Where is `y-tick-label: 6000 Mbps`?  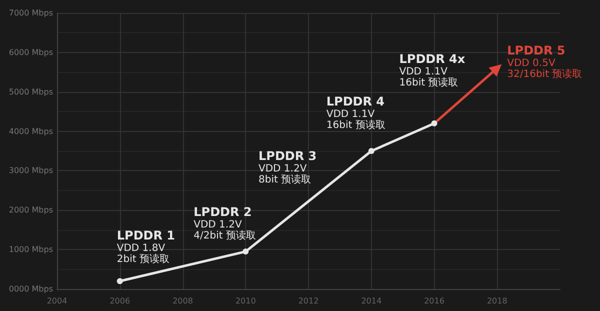 y-tick-label: 6000 Mbps is located at coordinates (30, 52).